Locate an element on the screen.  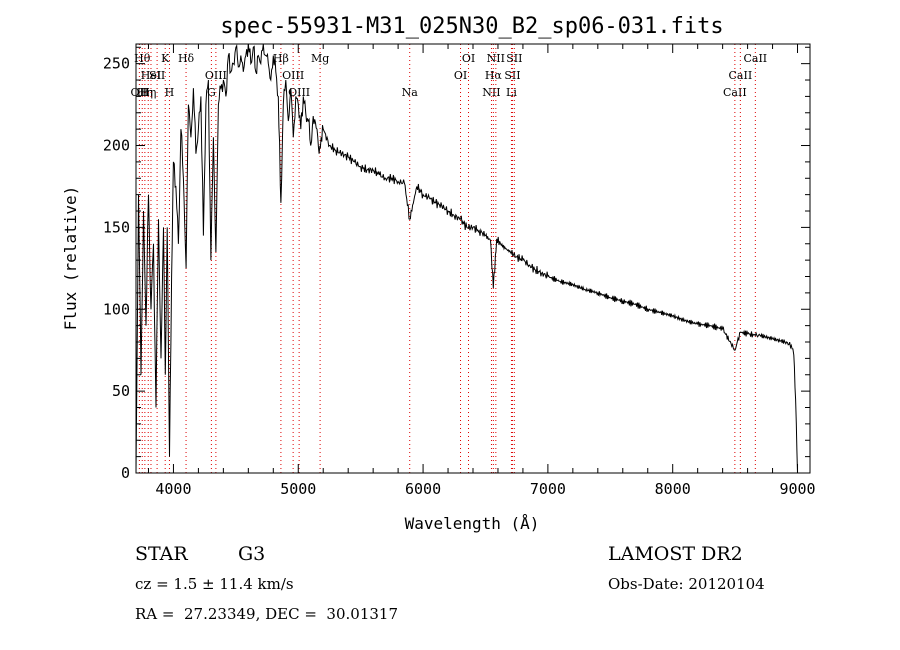
marker-label-1: Hθ is located at coordinates (142, 58).